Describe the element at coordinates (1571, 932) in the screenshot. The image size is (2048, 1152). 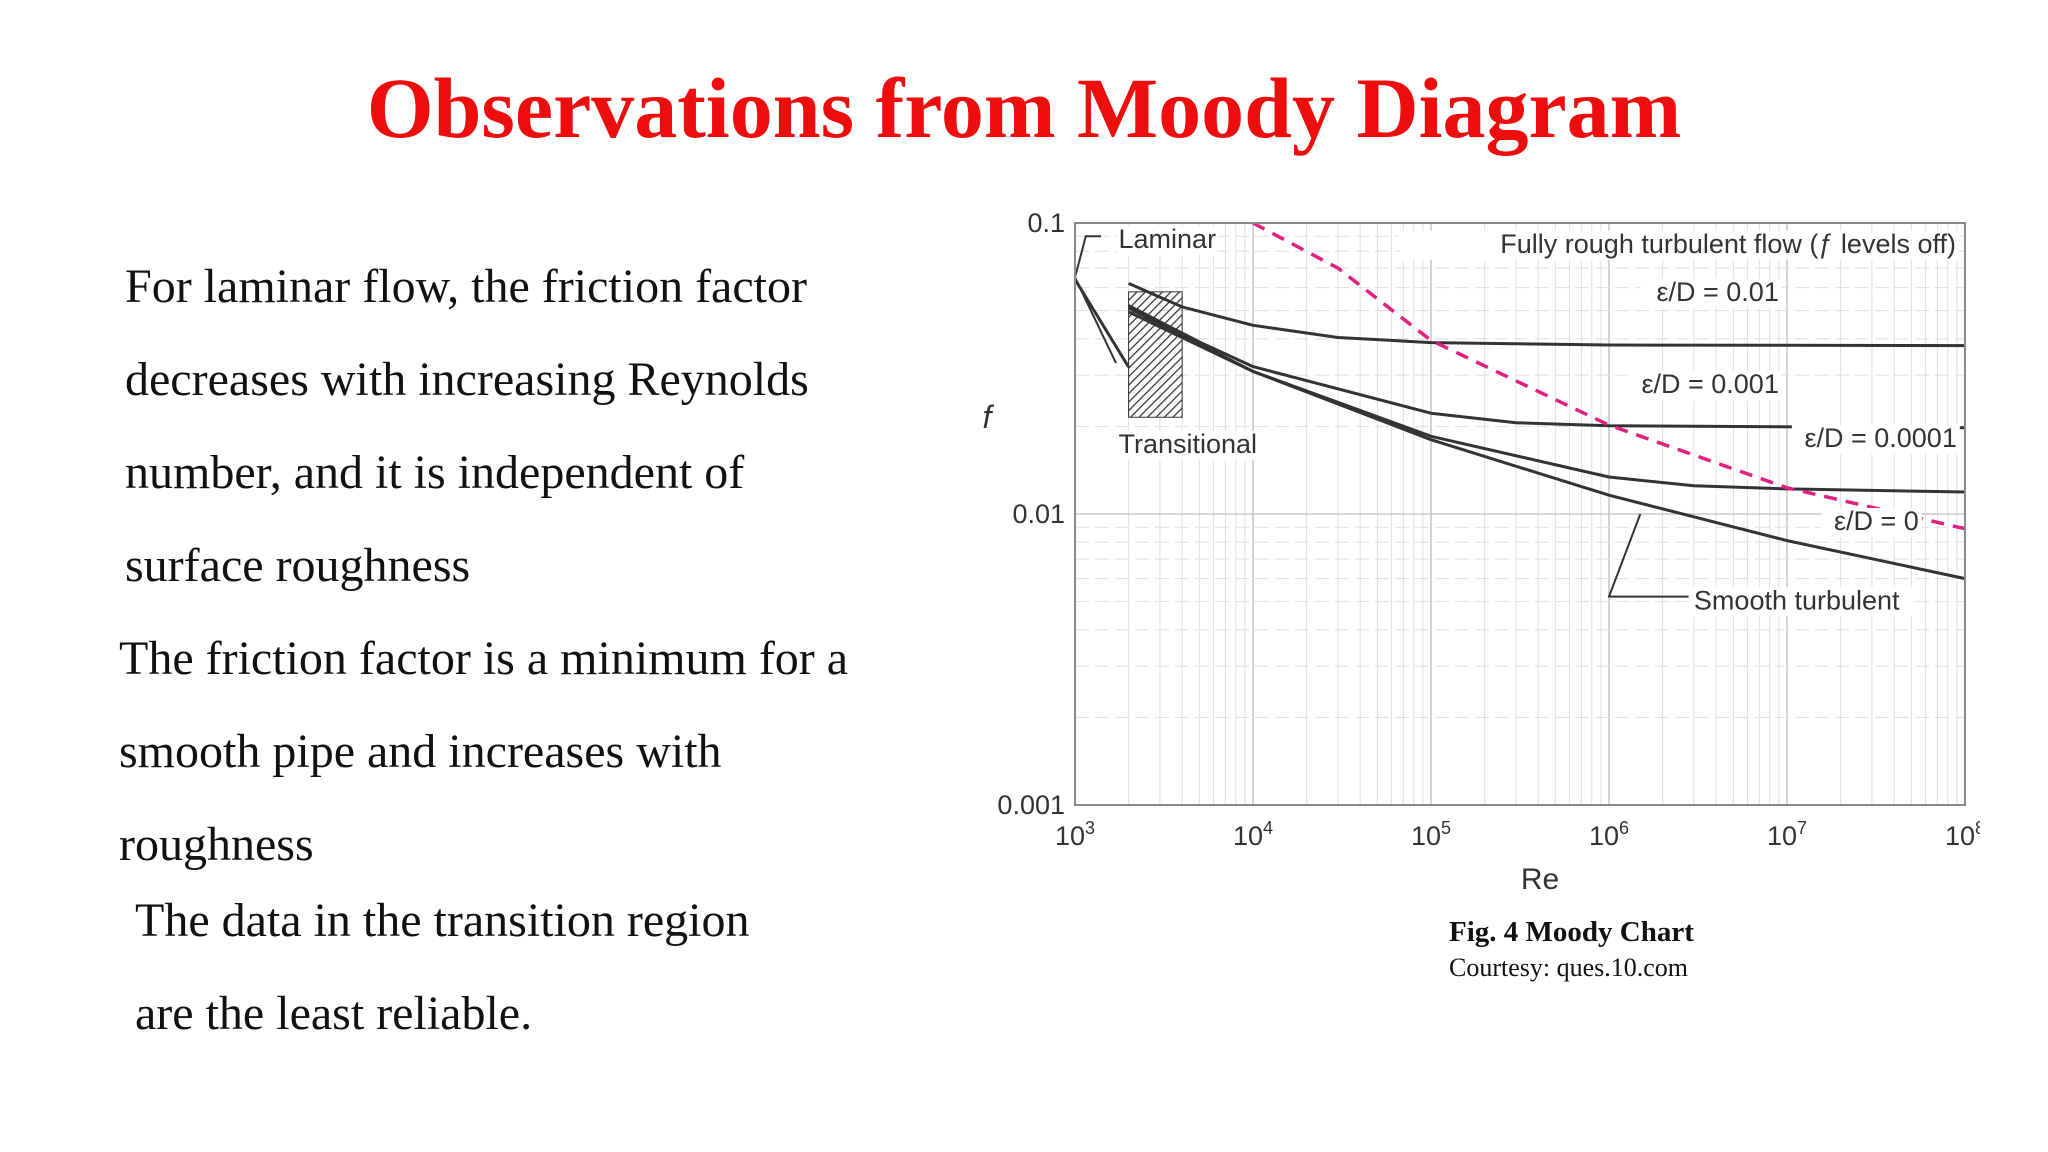
I see `figure-caption: Fig. 4 Moody Chart` at that location.